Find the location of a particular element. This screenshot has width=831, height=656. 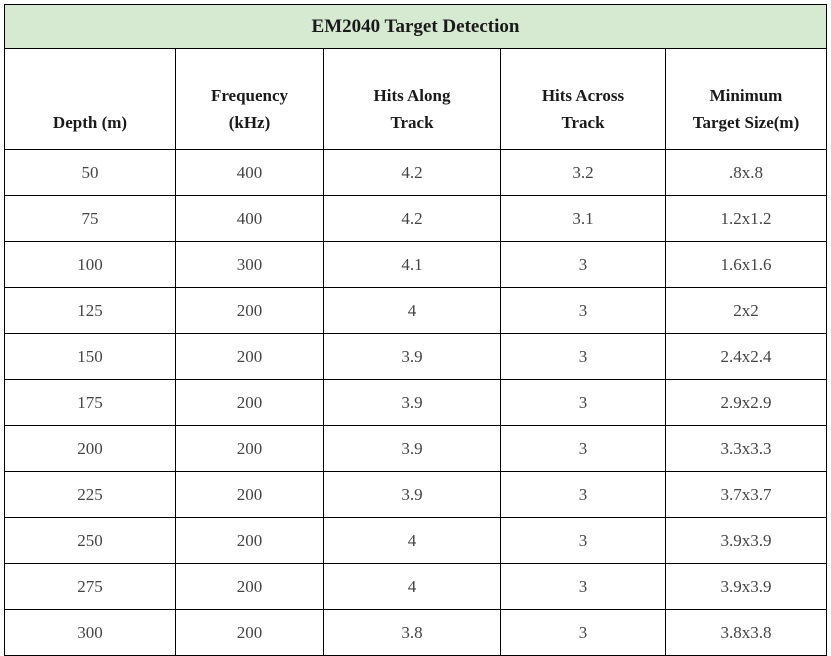

table-row: 150 200 3.9 3 2.4x2.4 is located at coordinates (415, 356).